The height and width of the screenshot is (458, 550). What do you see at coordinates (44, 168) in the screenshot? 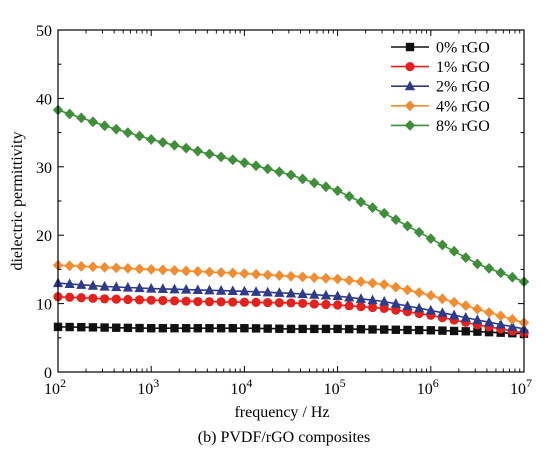
I see `y-tick-label: 30` at bounding box center [44, 168].